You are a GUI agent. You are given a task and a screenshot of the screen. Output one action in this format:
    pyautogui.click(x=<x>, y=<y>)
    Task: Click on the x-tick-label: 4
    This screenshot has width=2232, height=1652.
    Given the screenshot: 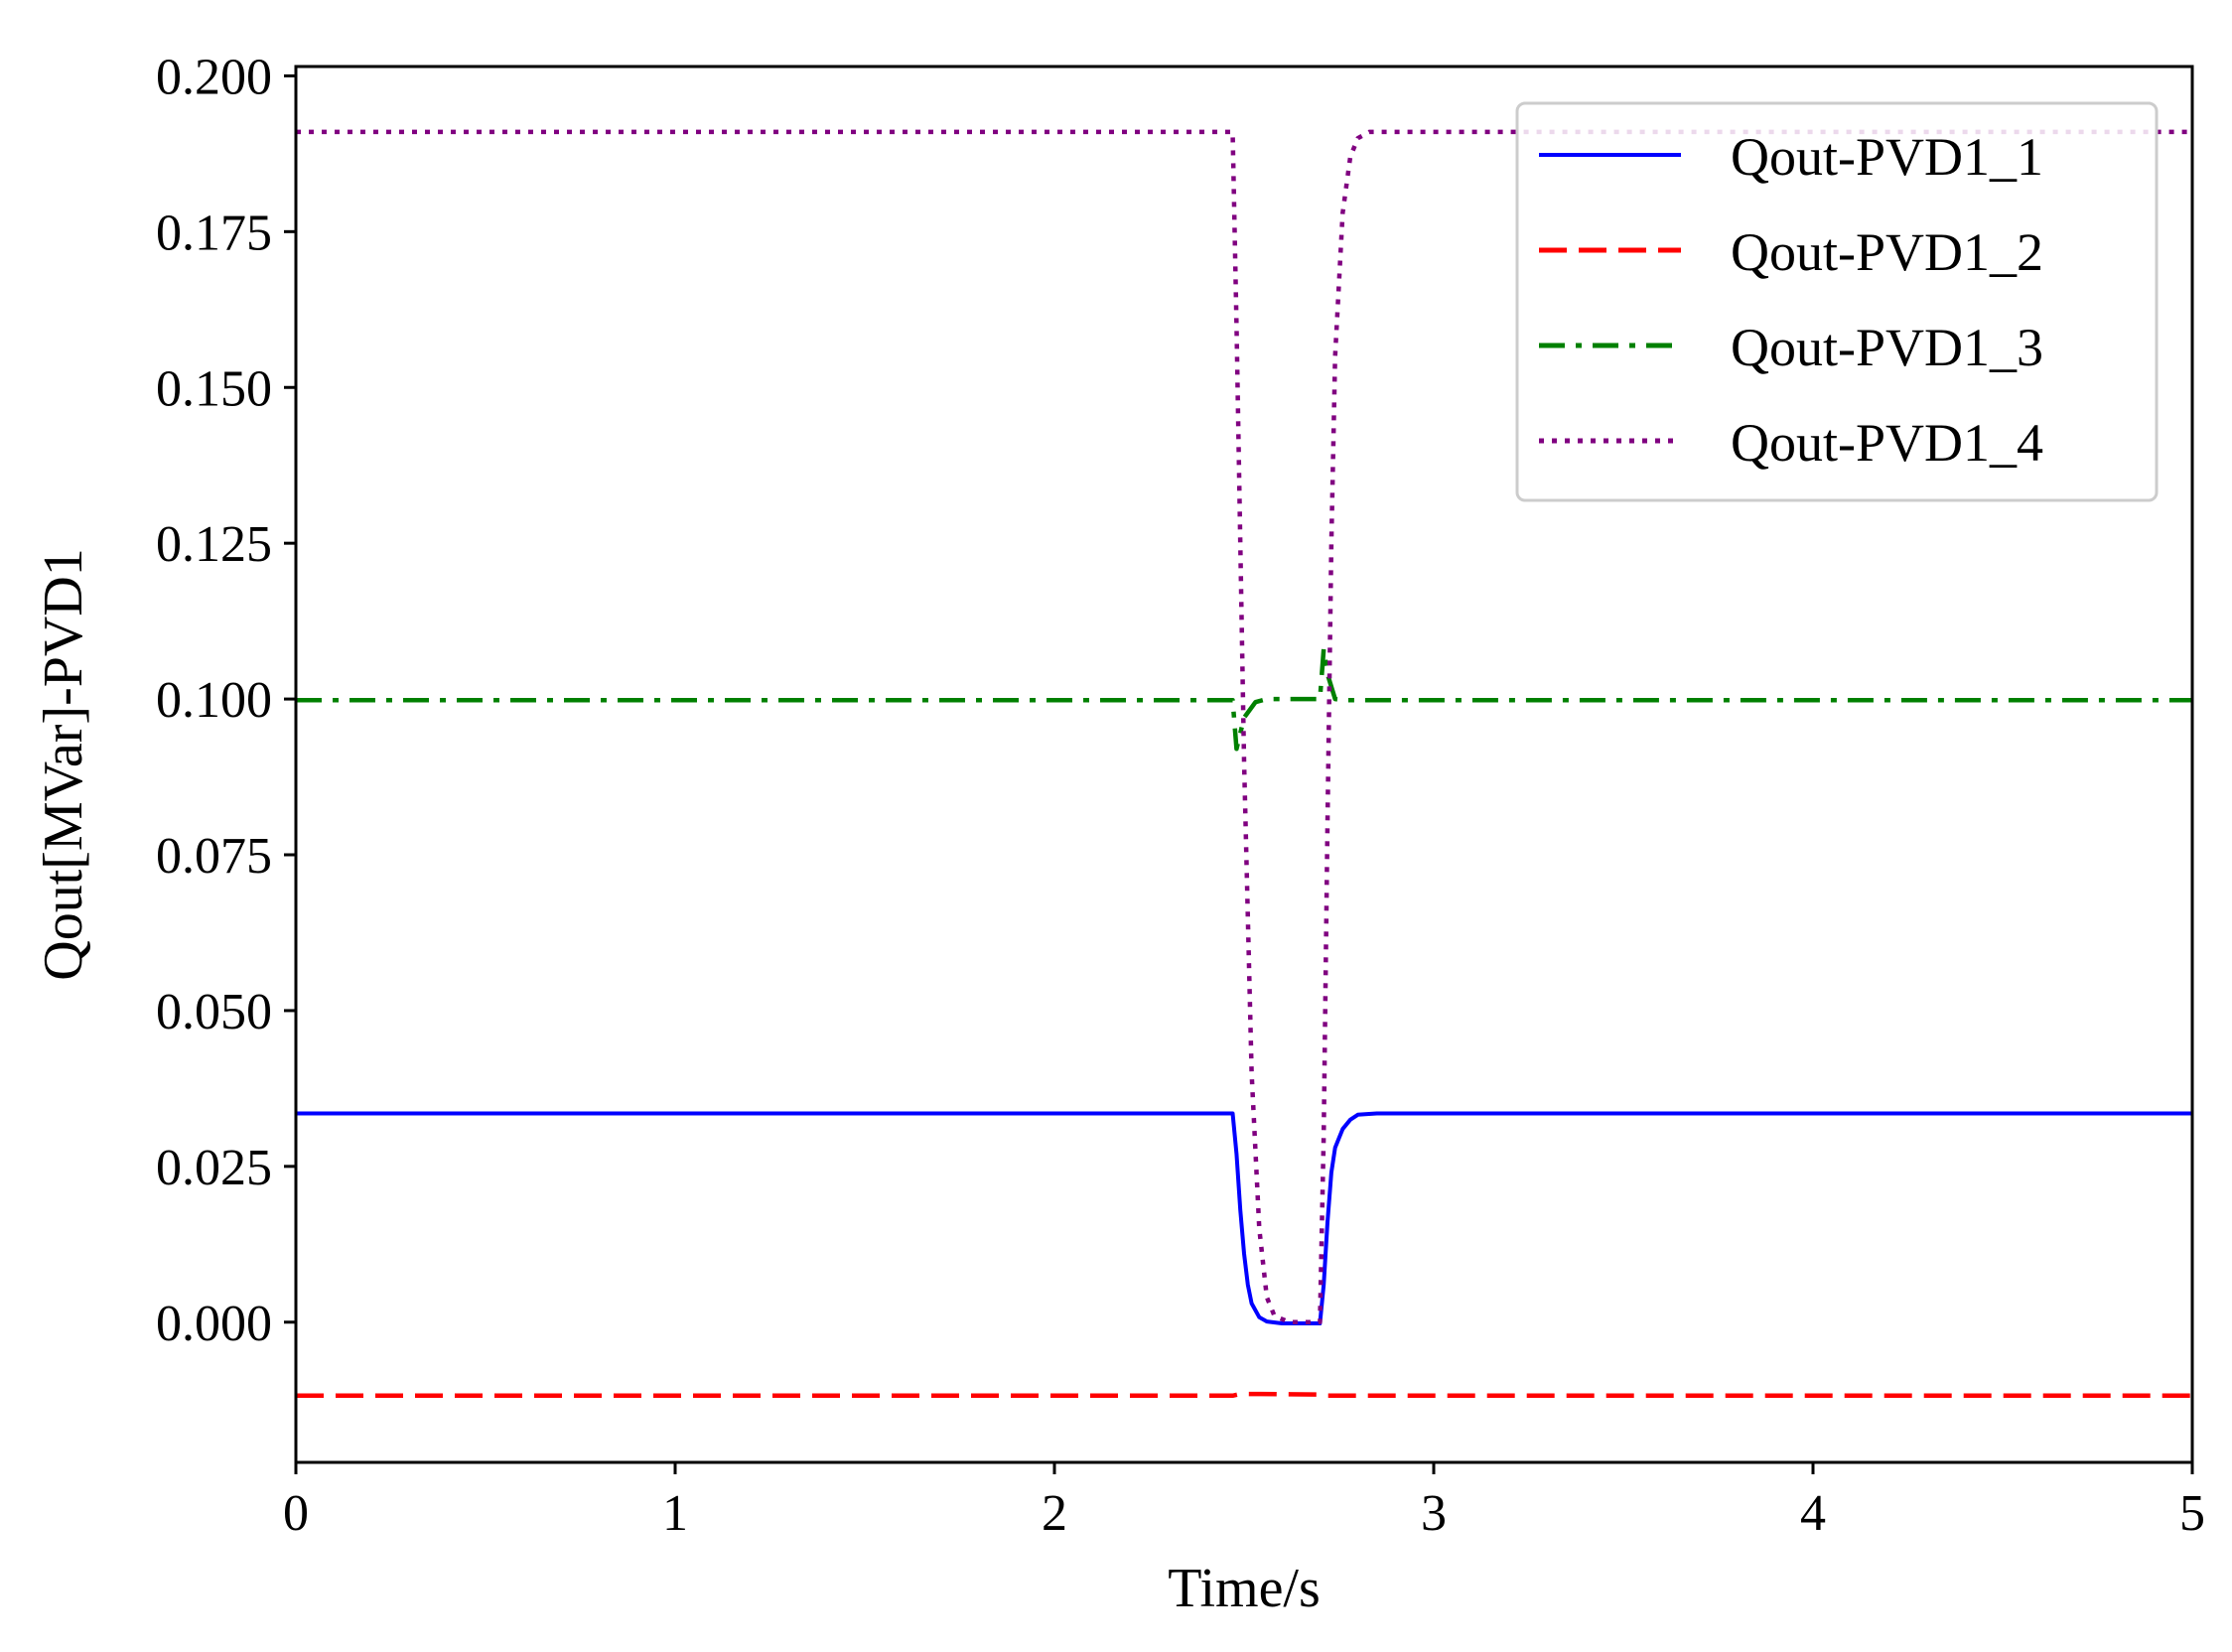 What is the action you would take?
    pyautogui.click(x=1813, y=1513)
    